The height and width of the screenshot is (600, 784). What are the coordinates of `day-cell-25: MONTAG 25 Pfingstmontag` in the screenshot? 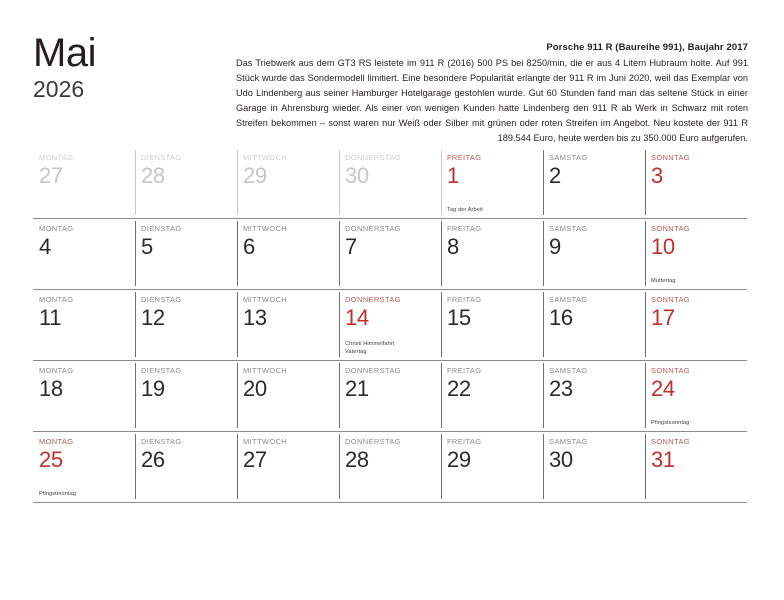 It's located at (84, 467).